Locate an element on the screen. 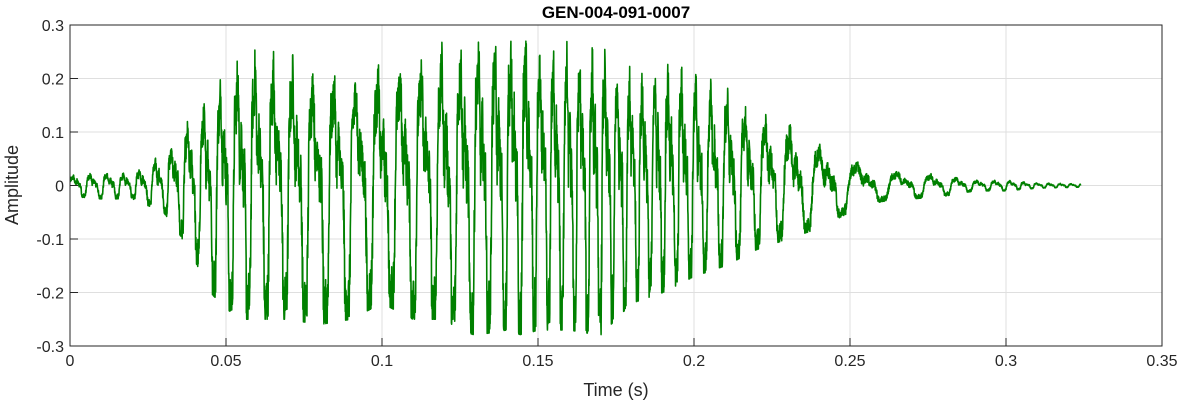 This screenshot has width=1182, height=404. y-axis-label: Amplitude is located at coordinates (12, 185).